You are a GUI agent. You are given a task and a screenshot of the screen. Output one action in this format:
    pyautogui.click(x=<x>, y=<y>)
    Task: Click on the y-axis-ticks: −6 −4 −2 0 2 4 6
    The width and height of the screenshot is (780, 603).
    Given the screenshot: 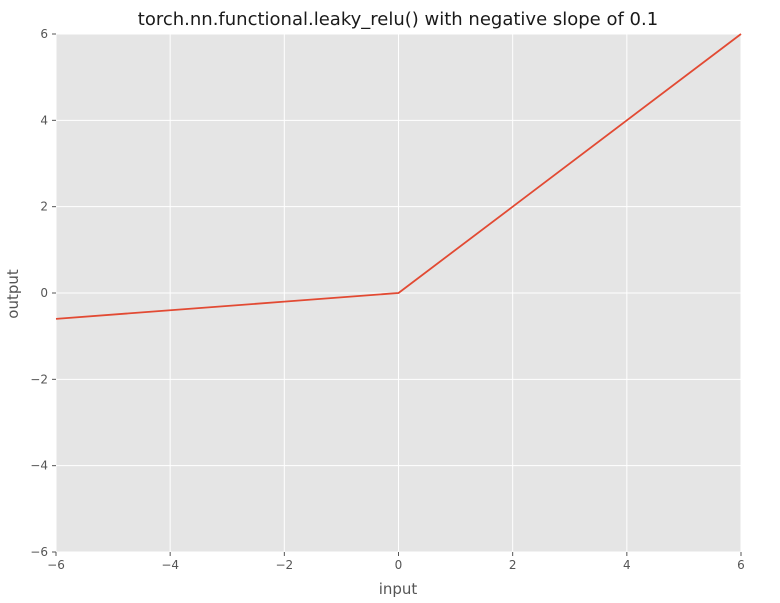 What is the action you would take?
    pyautogui.click(x=43, y=293)
    